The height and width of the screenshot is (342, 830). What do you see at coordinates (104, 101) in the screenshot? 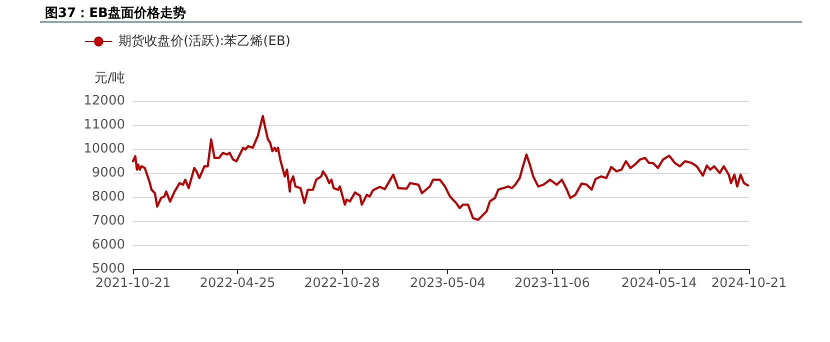
I see `y-tick-label: 12000` at bounding box center [104, 101].